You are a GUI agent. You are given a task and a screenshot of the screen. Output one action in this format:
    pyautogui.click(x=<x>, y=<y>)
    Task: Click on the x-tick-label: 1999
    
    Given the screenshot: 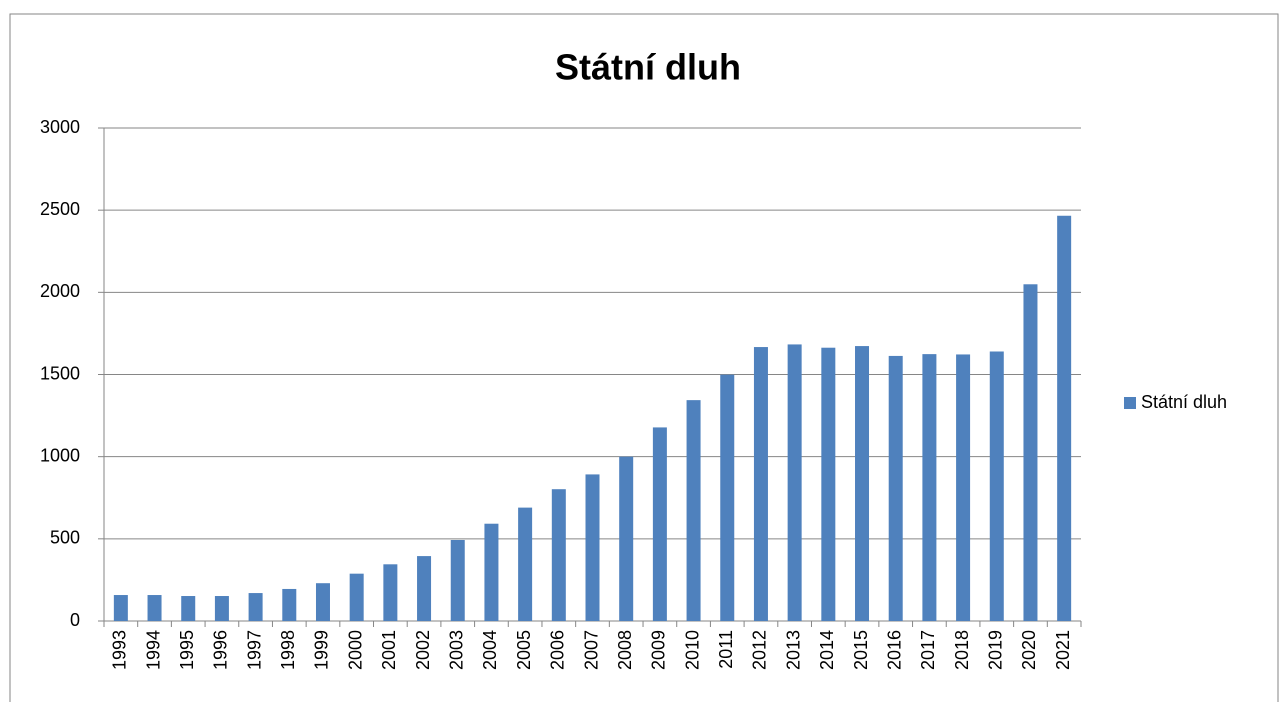 What is the action you would take?
    pyautogui.click(x=322, y=650)
    